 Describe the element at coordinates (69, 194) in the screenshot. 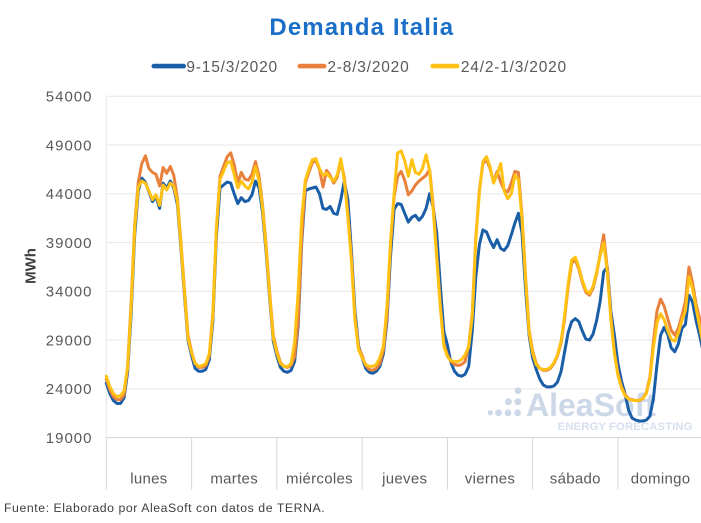

I see `svg-text: 44000` at that location.